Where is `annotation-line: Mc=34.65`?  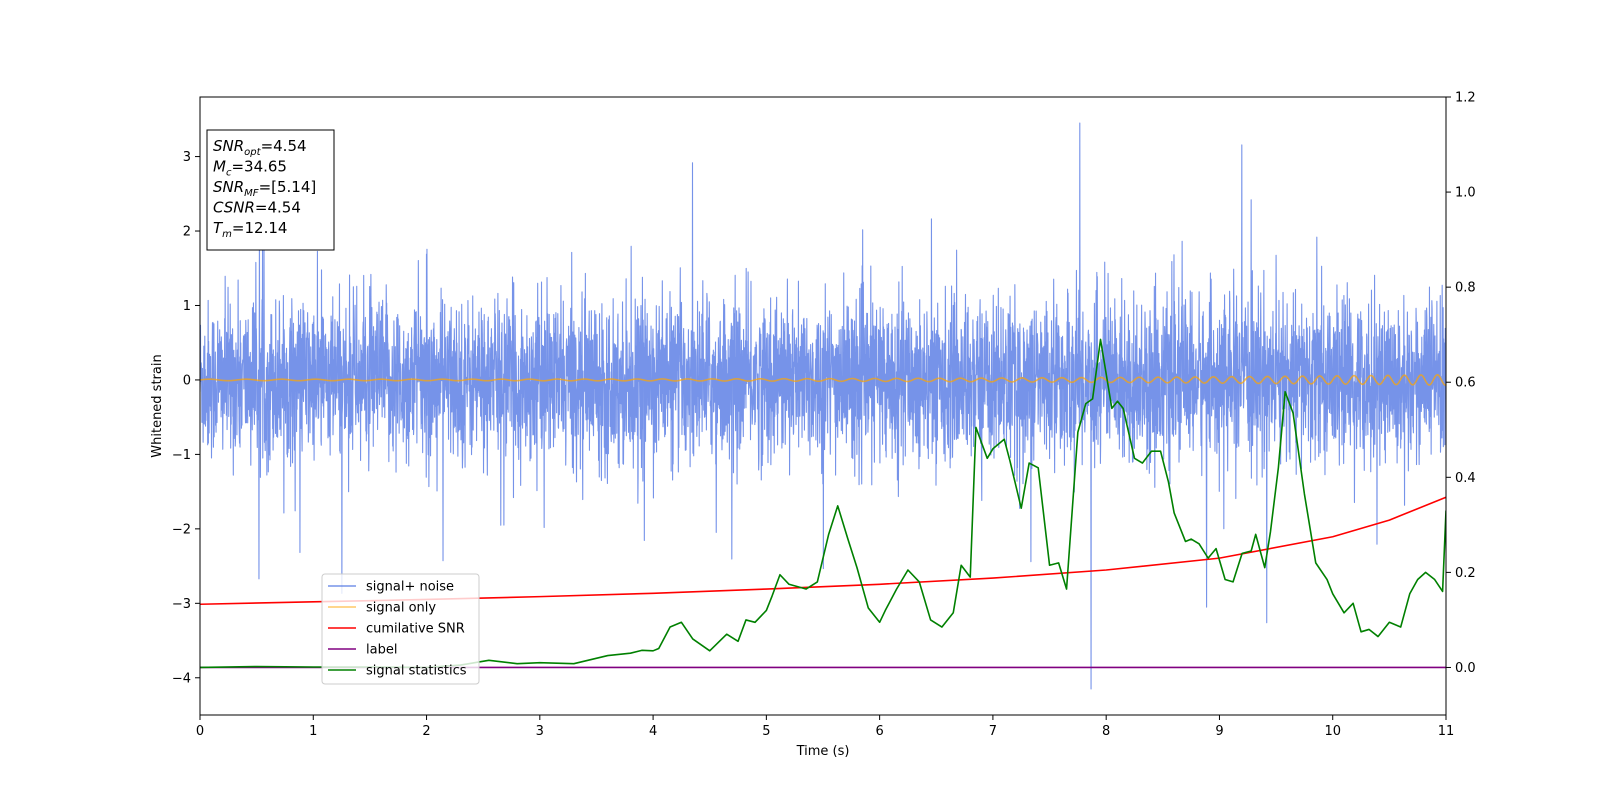 annotation-line: Mc=34.65 is located at coordinates (250, 168).